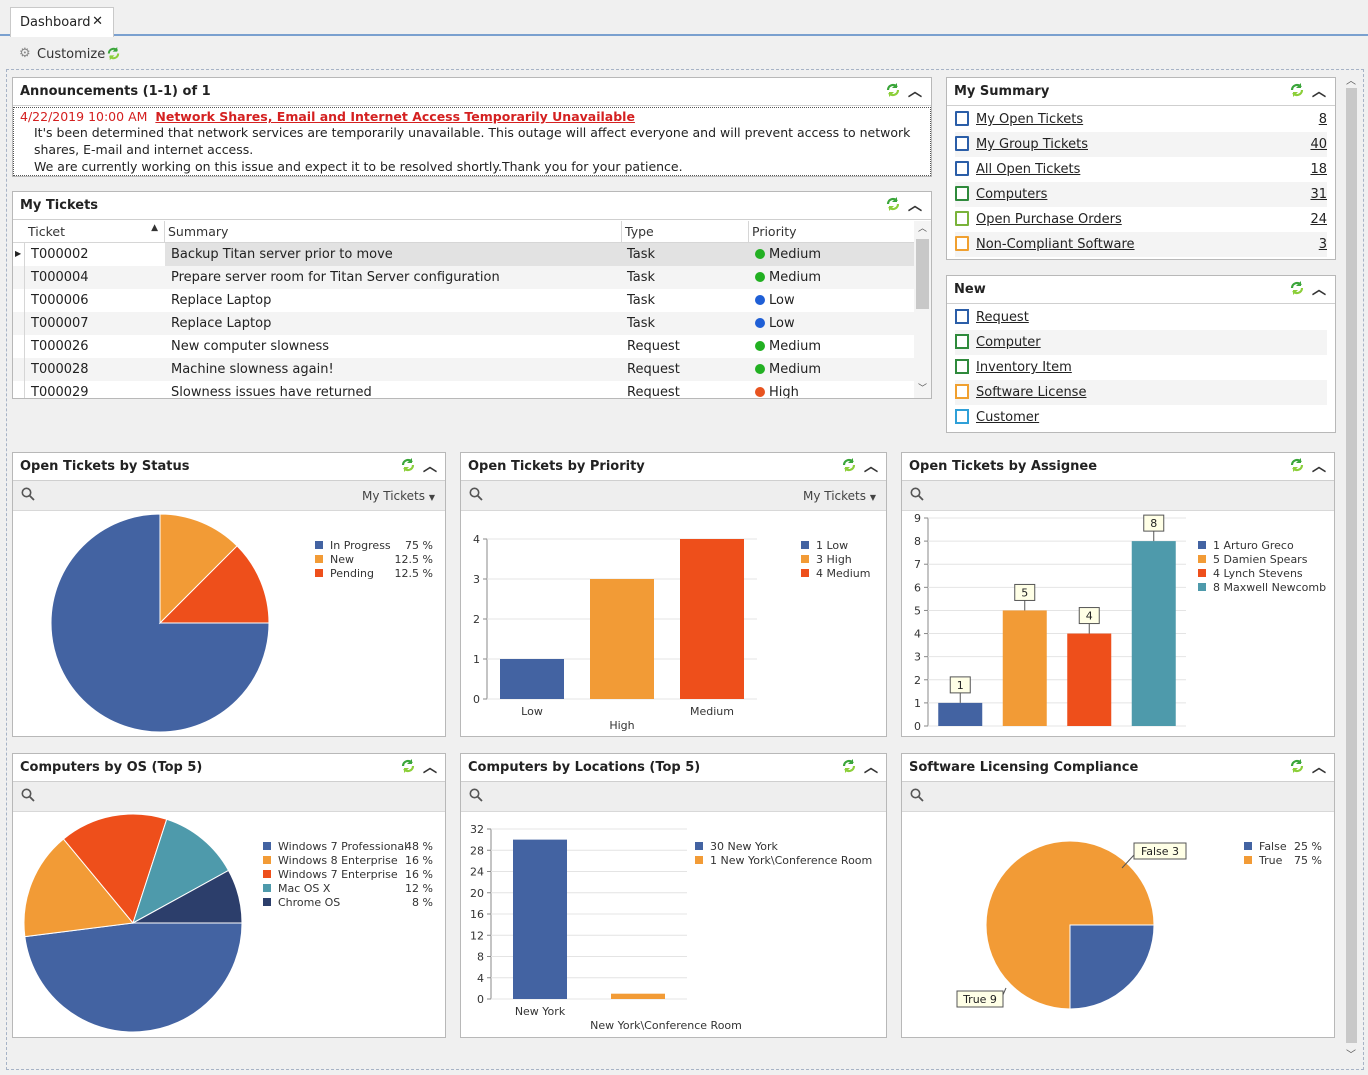  What do you see at coordinates (1024, 367) in the screenshot?
I see `new-link: Inventory Item` at bounding box center [1024, 367].